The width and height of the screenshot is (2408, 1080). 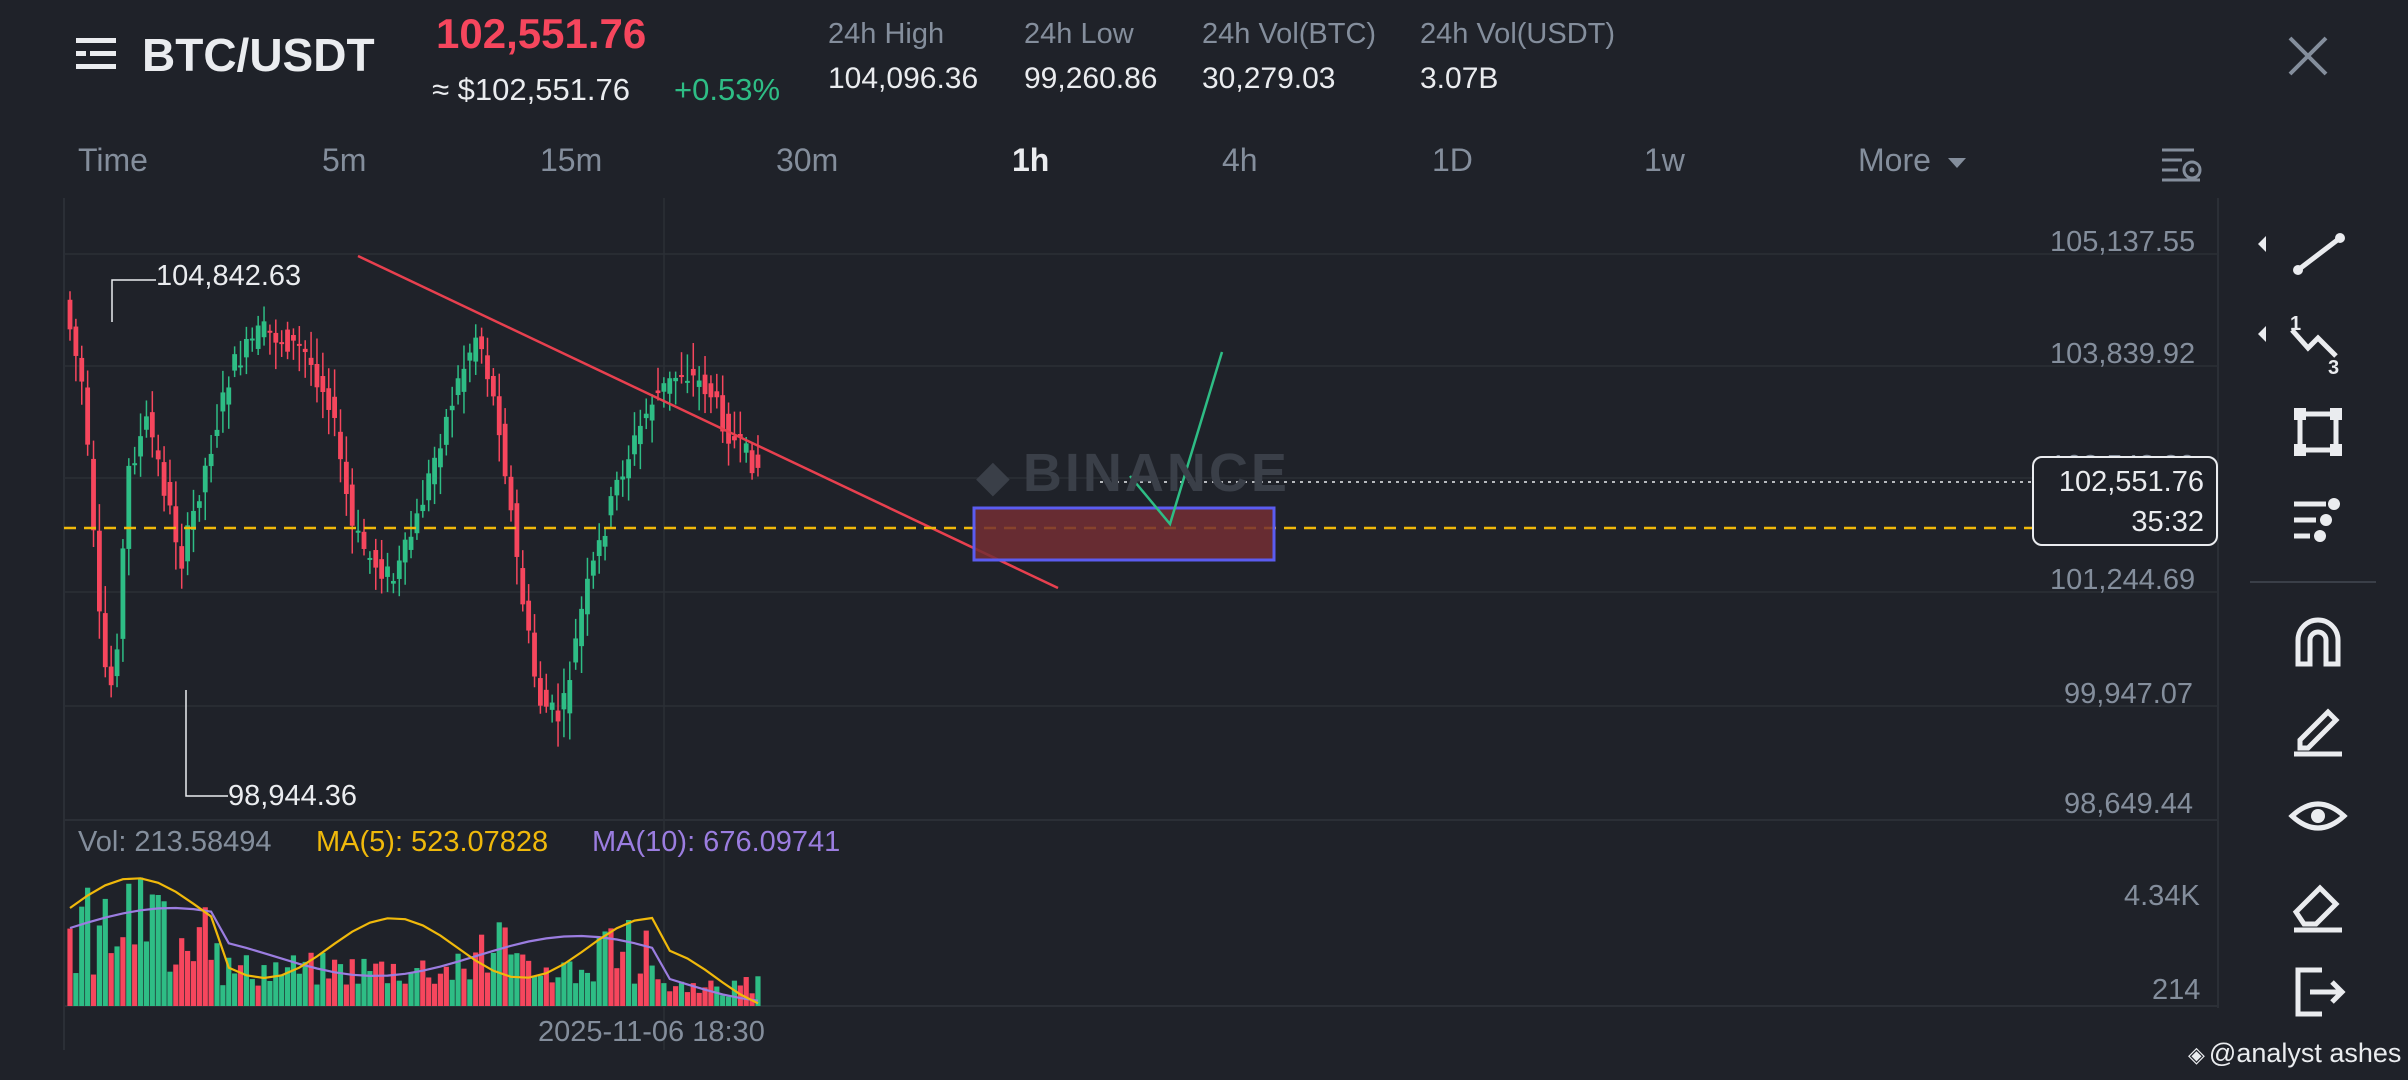 What do you see at coordinates (2318, 816) in the screenshot?
I see `eye-icon` at bounding box center [2318, 816].